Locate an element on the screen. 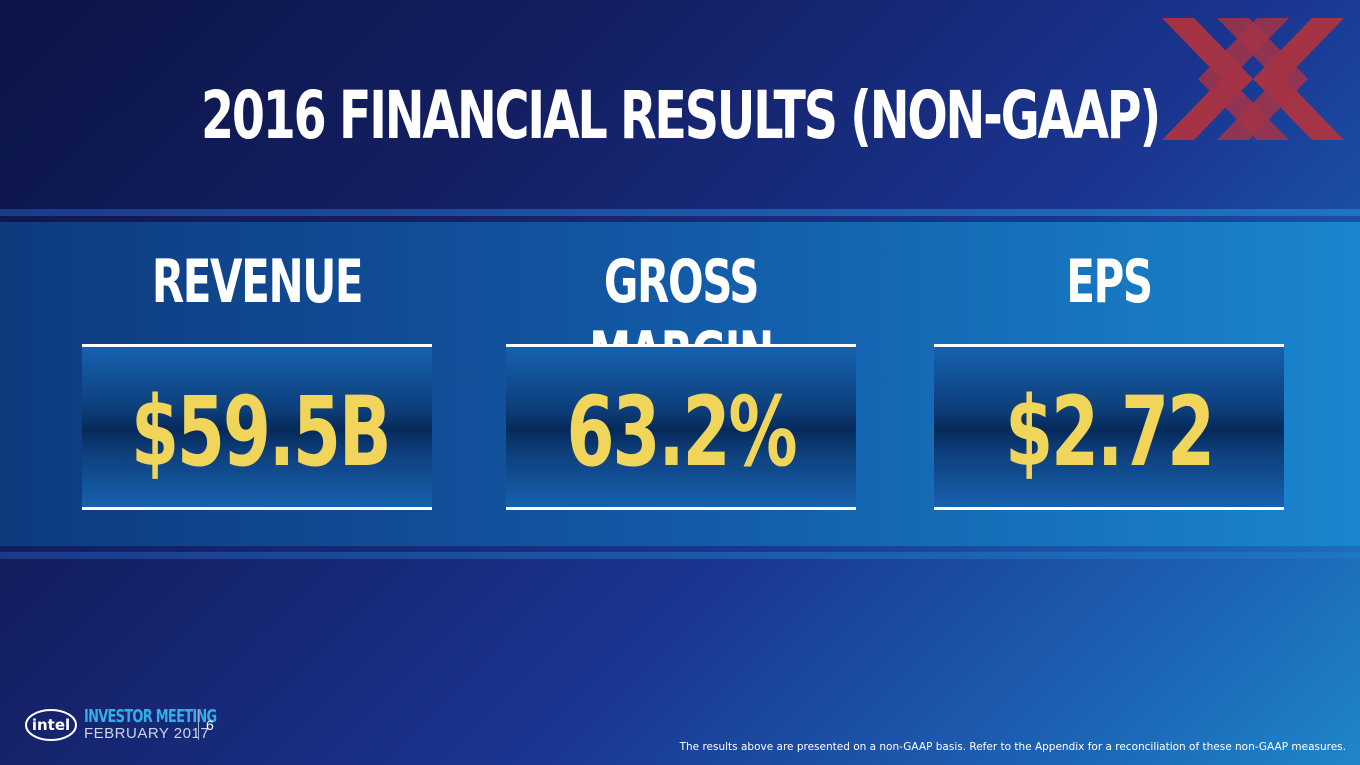 The image size is (1360, 765). metric-value: $2.72 is located at coordinates (1110, 432).